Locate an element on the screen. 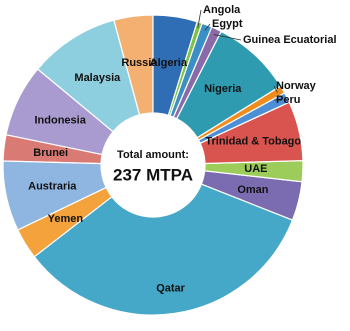 The width and height of the screenshot is (350, 331). slice-label: Indonesia is located at coordinates (60, 120).